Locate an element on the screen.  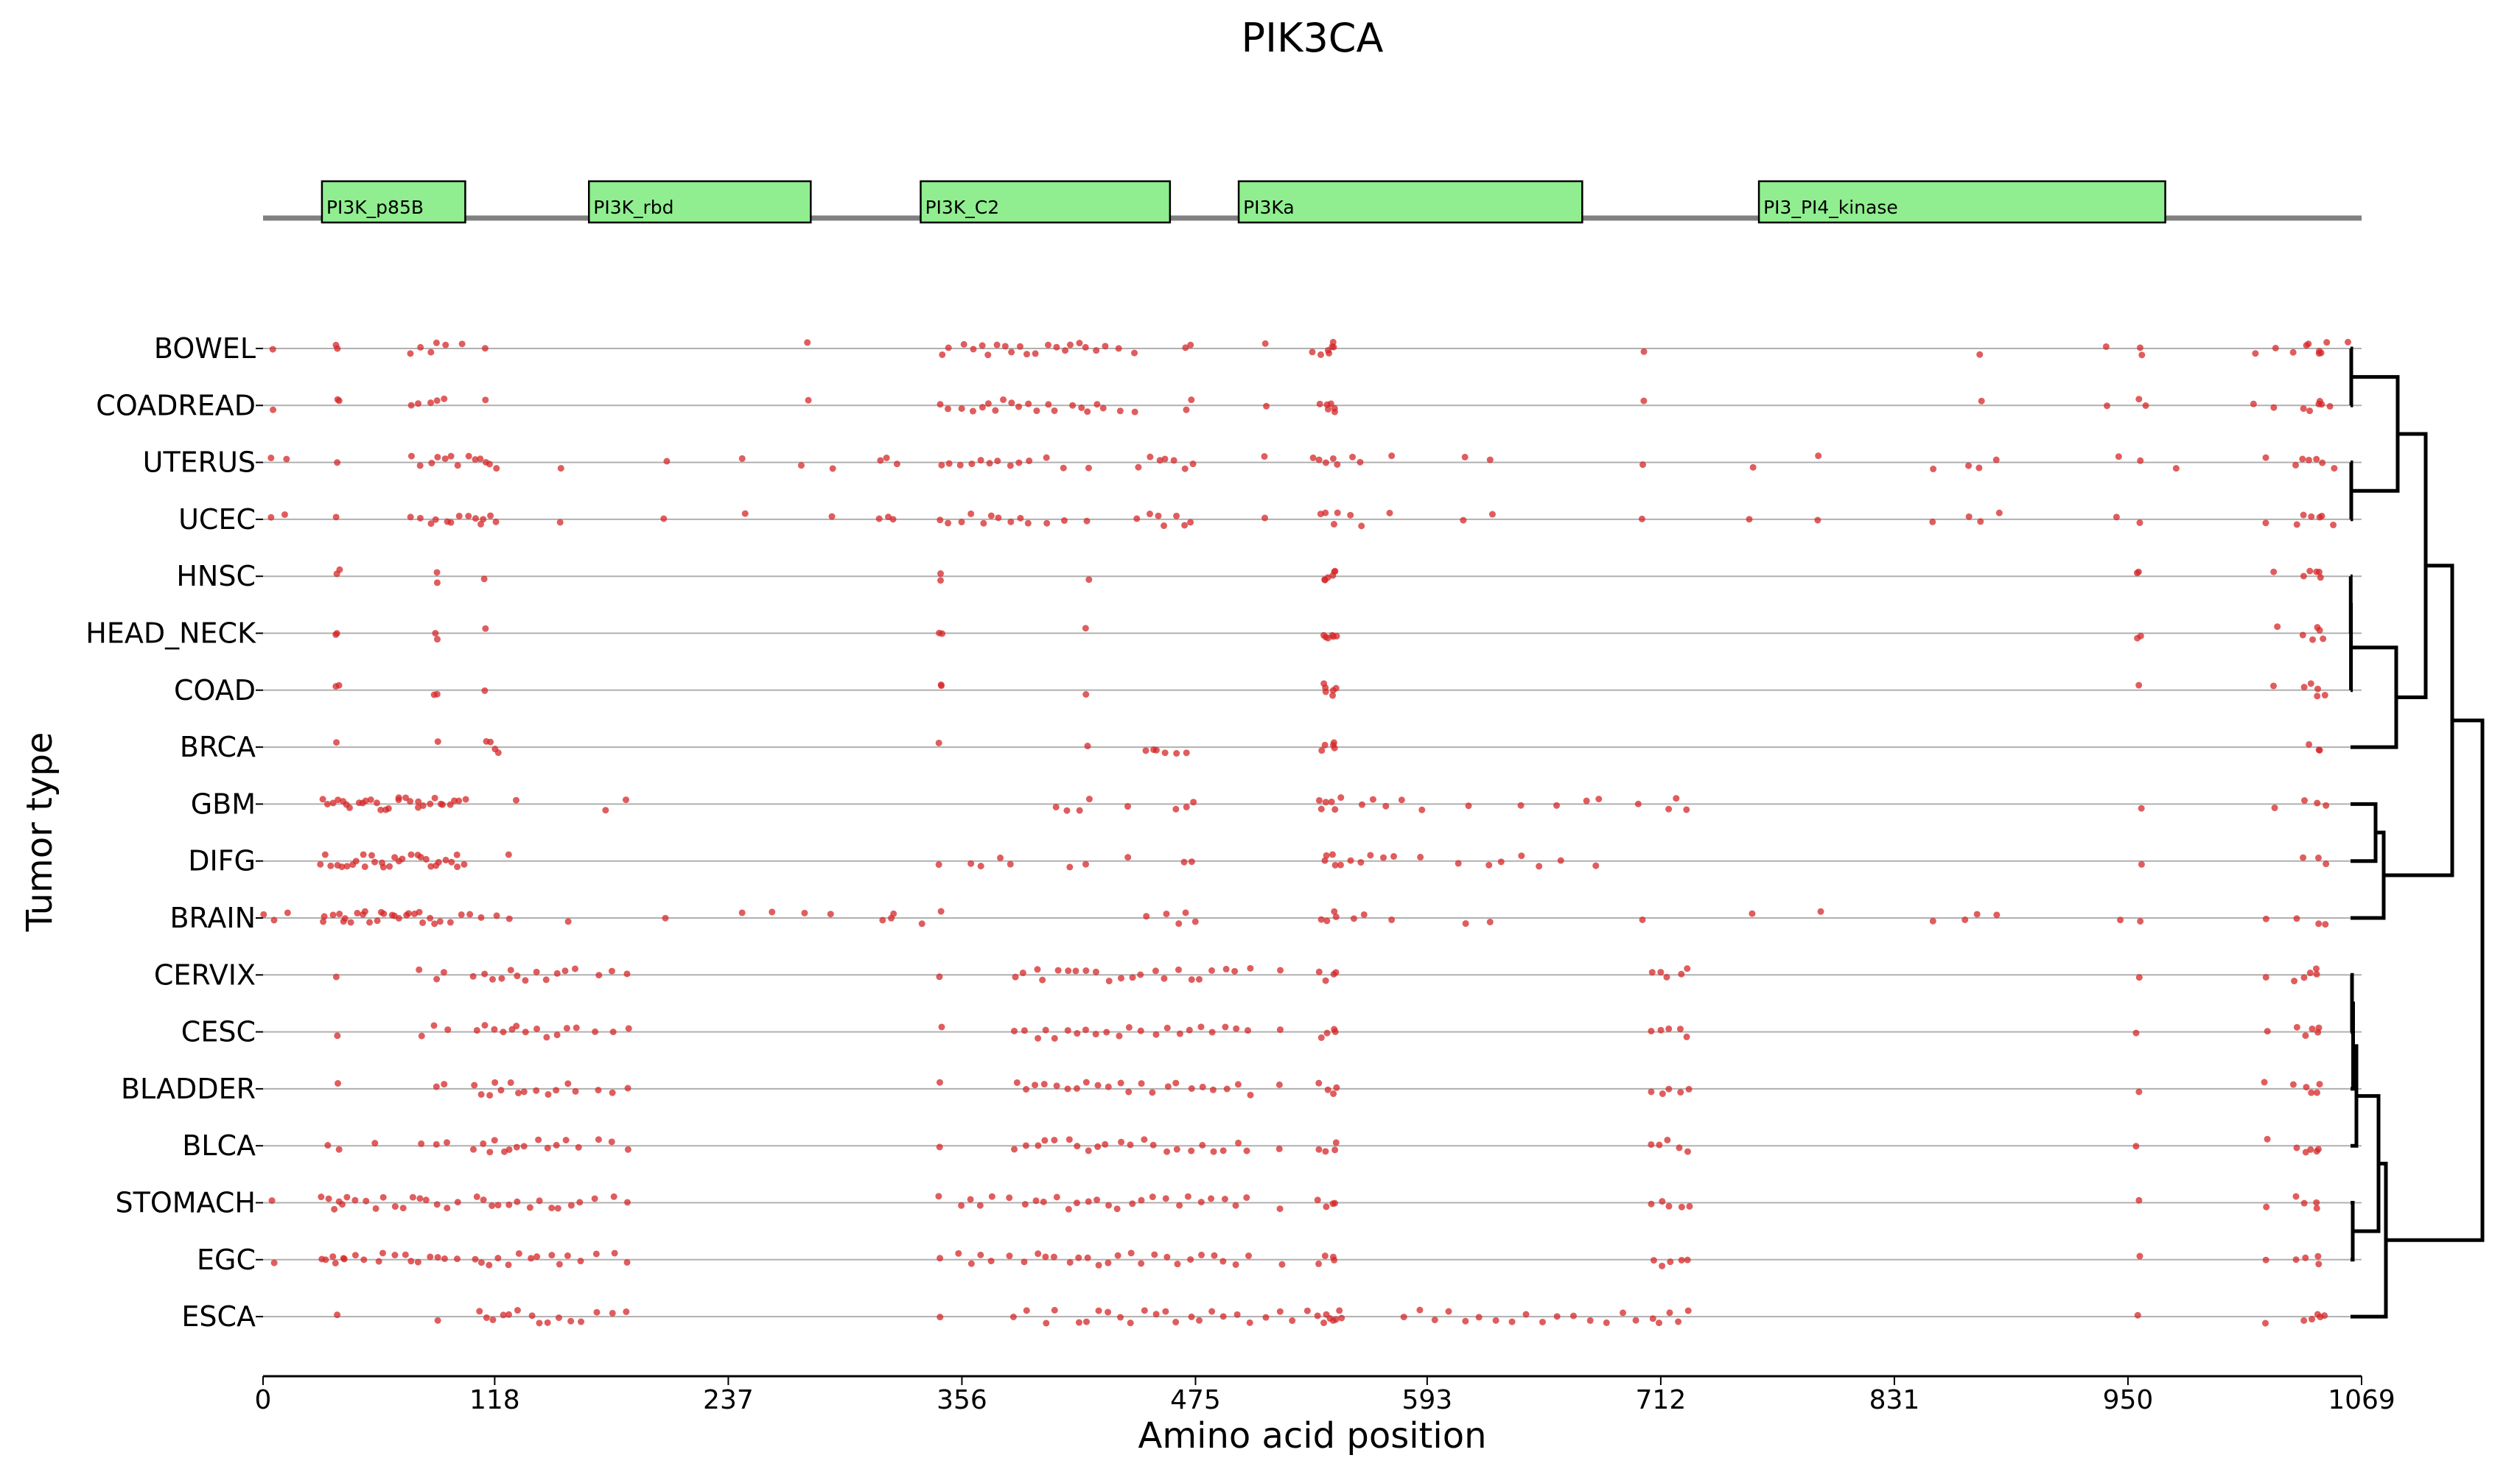
domain-pi3k_p85b: PI3K_p85B is located at coordinates (393, 202).